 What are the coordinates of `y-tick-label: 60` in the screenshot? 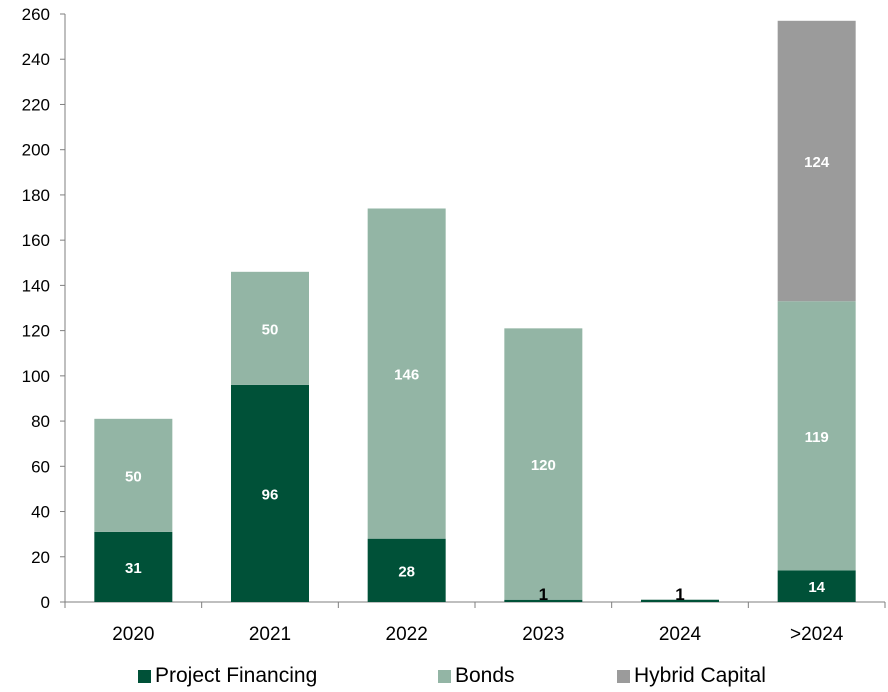 It's located at (40, 466).